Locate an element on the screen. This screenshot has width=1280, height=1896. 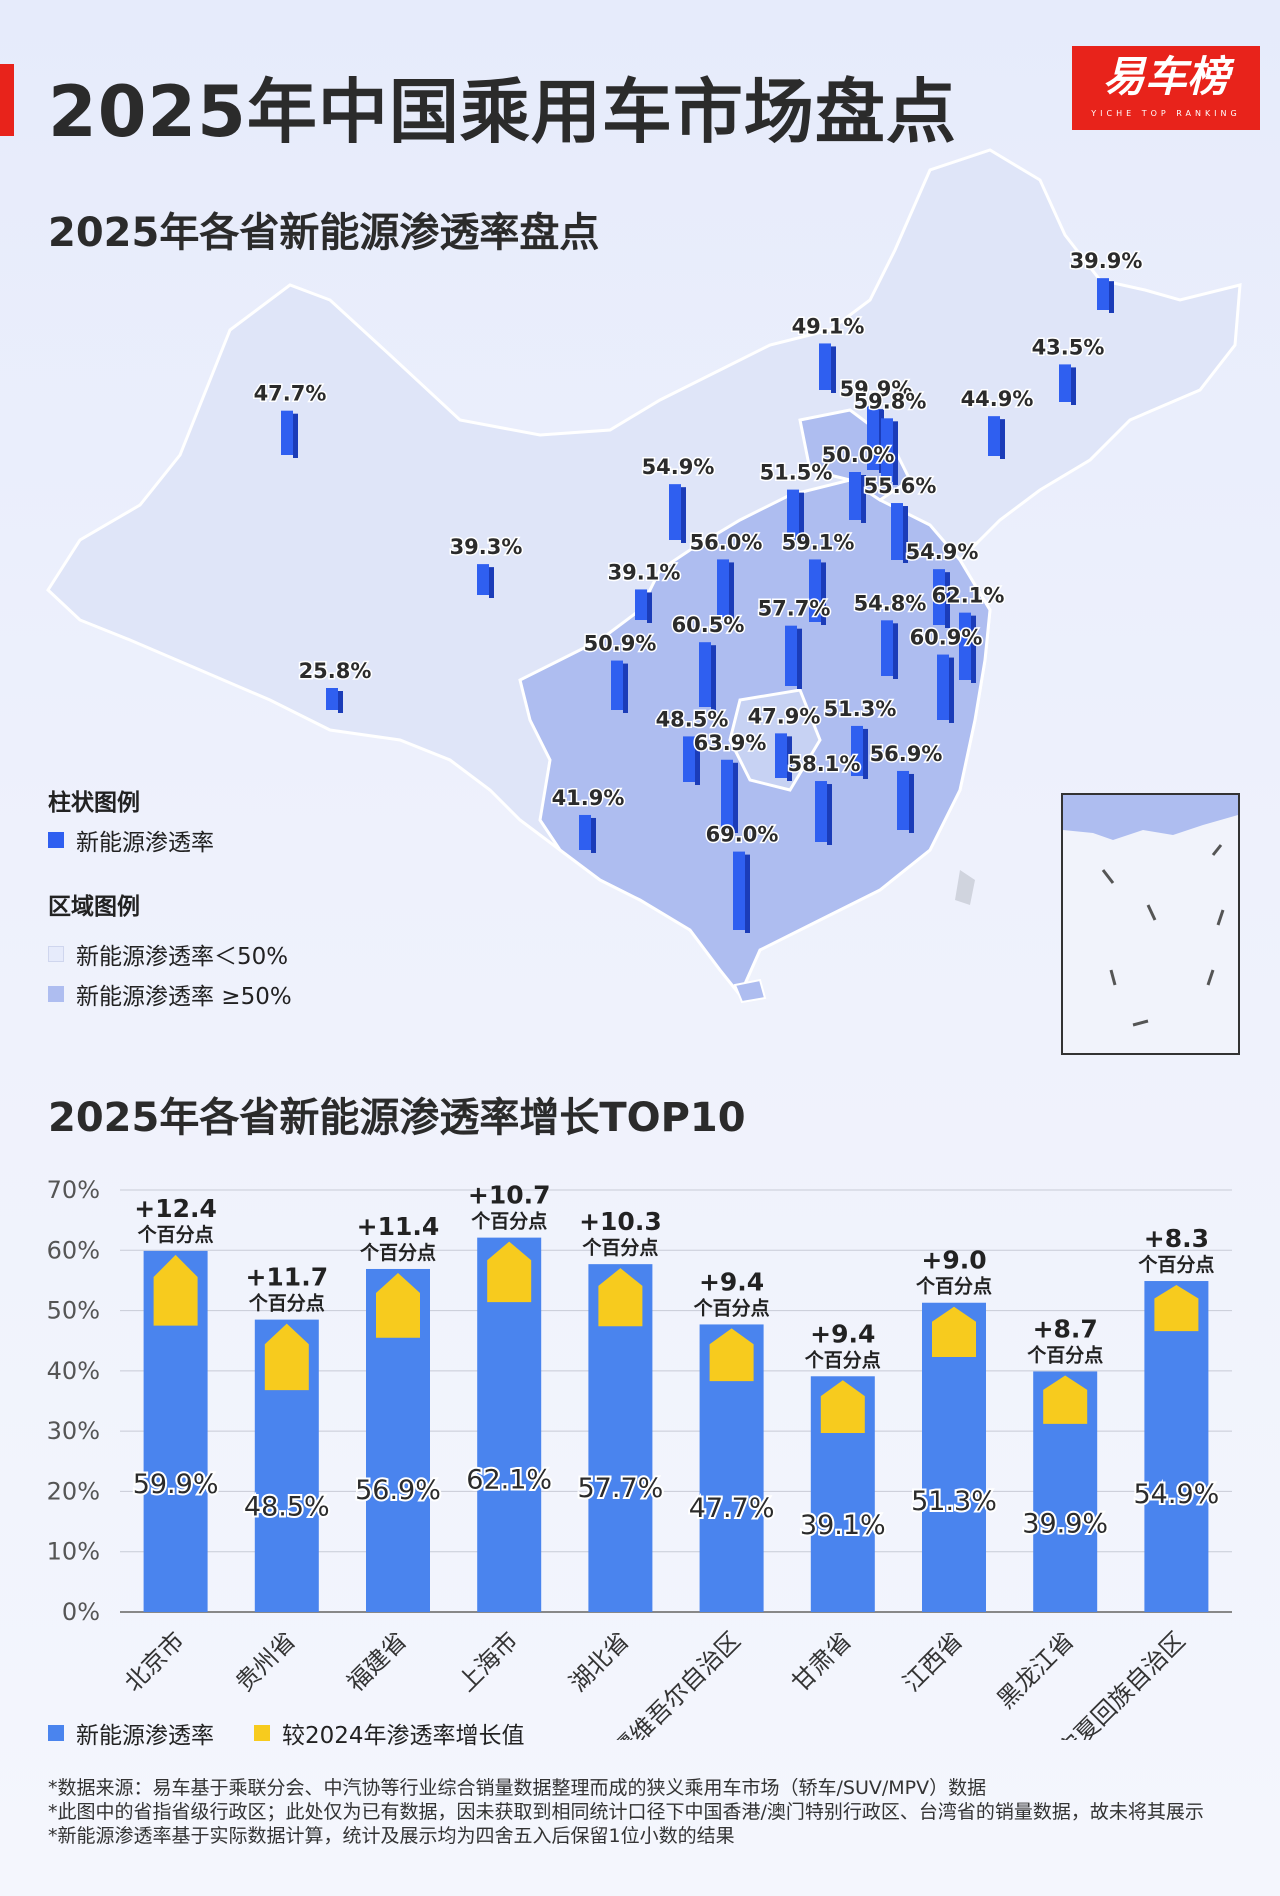
map-value-label: 41.9% is located at coordinates (588, 798).